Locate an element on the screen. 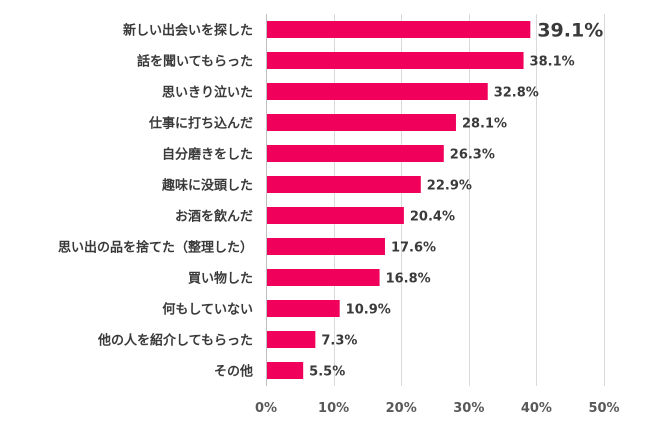 The image size is (650, 428). value-label: 5.5% is located at coordinates (327, 372).